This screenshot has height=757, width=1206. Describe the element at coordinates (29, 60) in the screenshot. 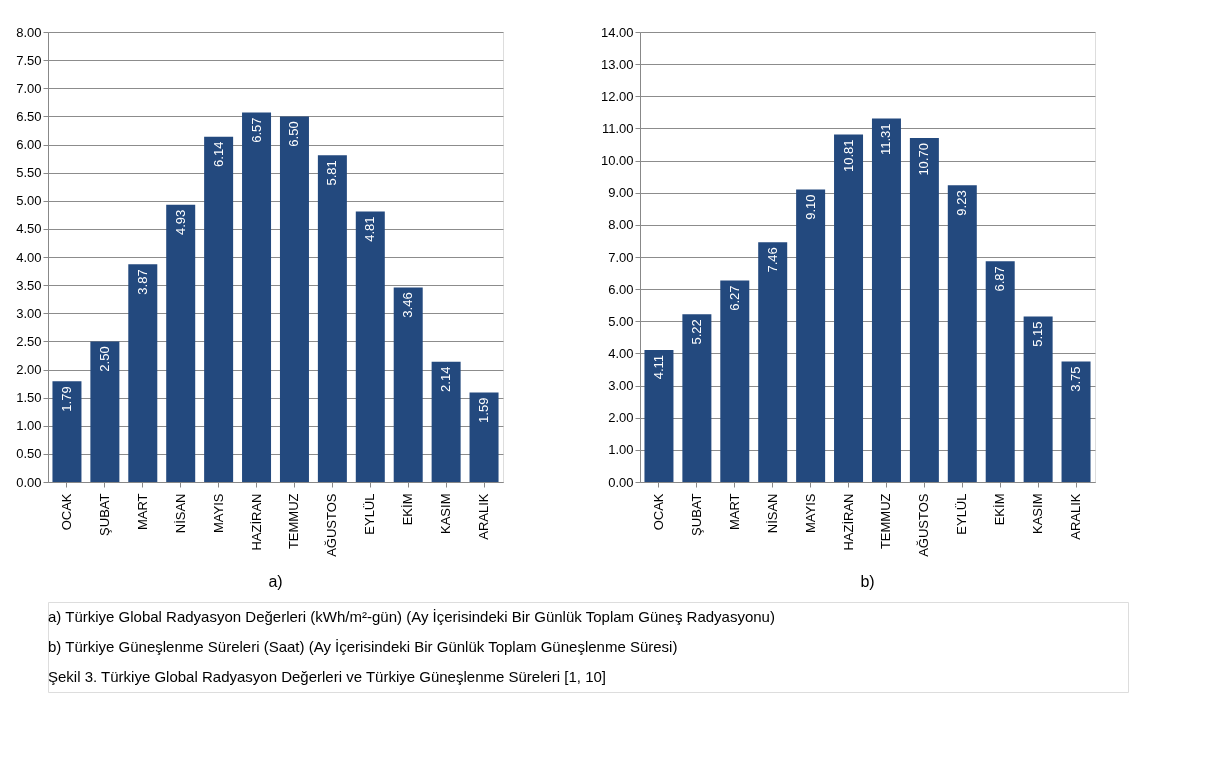

I see `y-tick-label: 7.50` at that location.